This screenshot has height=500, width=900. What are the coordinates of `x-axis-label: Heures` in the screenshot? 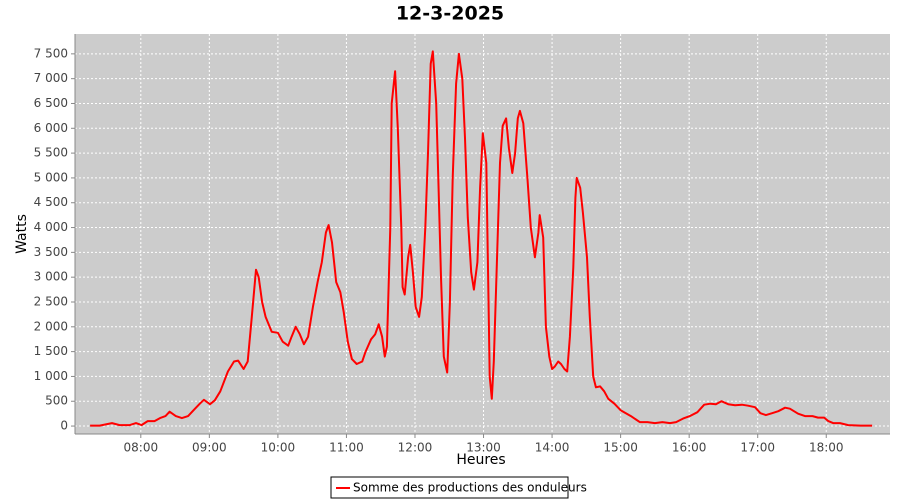 It's located at (480, 460).